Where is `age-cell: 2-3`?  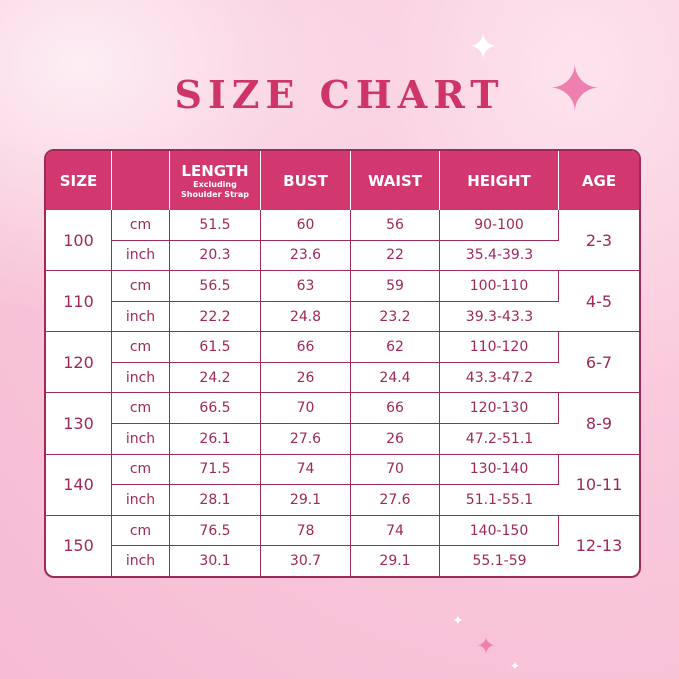 age-cell: 2-3 is located at coordinates (599, 241).